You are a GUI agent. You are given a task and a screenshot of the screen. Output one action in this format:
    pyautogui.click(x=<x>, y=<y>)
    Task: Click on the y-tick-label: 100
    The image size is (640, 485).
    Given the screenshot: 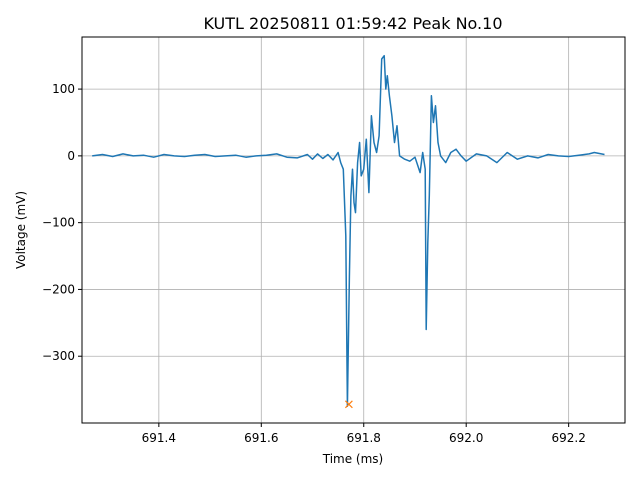 What is the action you would take?
    pyautogui.click(x=63, y=89)
    